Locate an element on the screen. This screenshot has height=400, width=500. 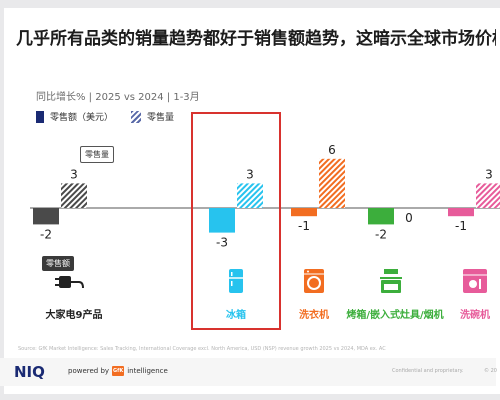
category-label-washer: 洗衣机 is located at coordinates (314, 315).